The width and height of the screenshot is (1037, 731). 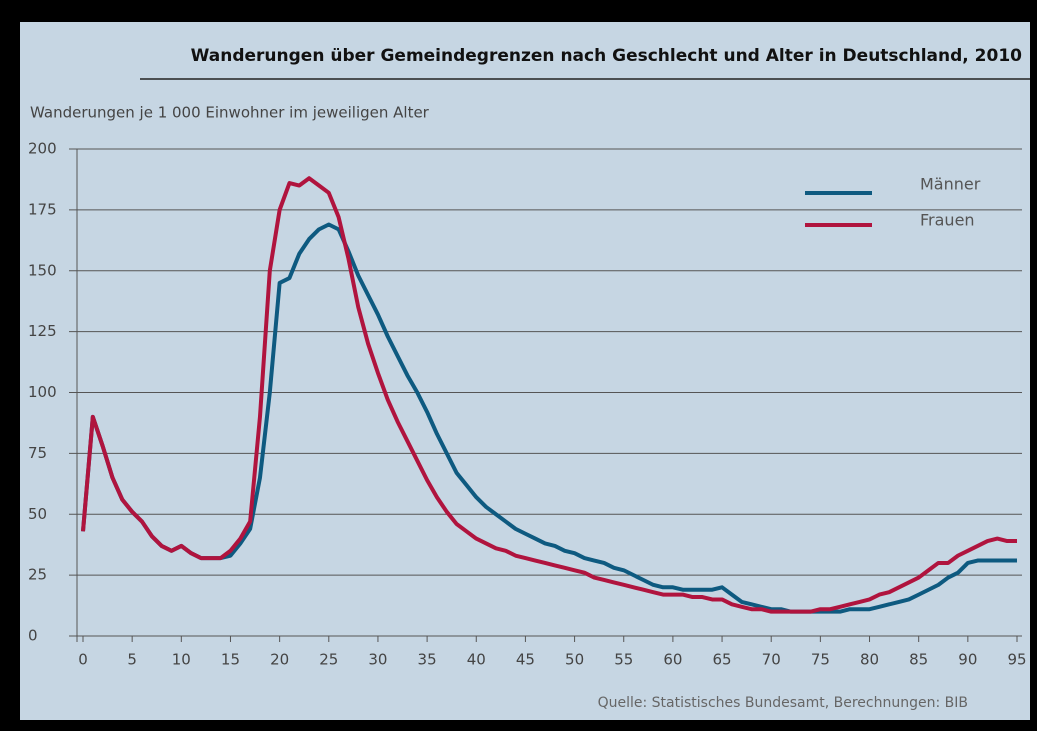 I want to click on x-tick-label: 5, so click(x=132, y=660).